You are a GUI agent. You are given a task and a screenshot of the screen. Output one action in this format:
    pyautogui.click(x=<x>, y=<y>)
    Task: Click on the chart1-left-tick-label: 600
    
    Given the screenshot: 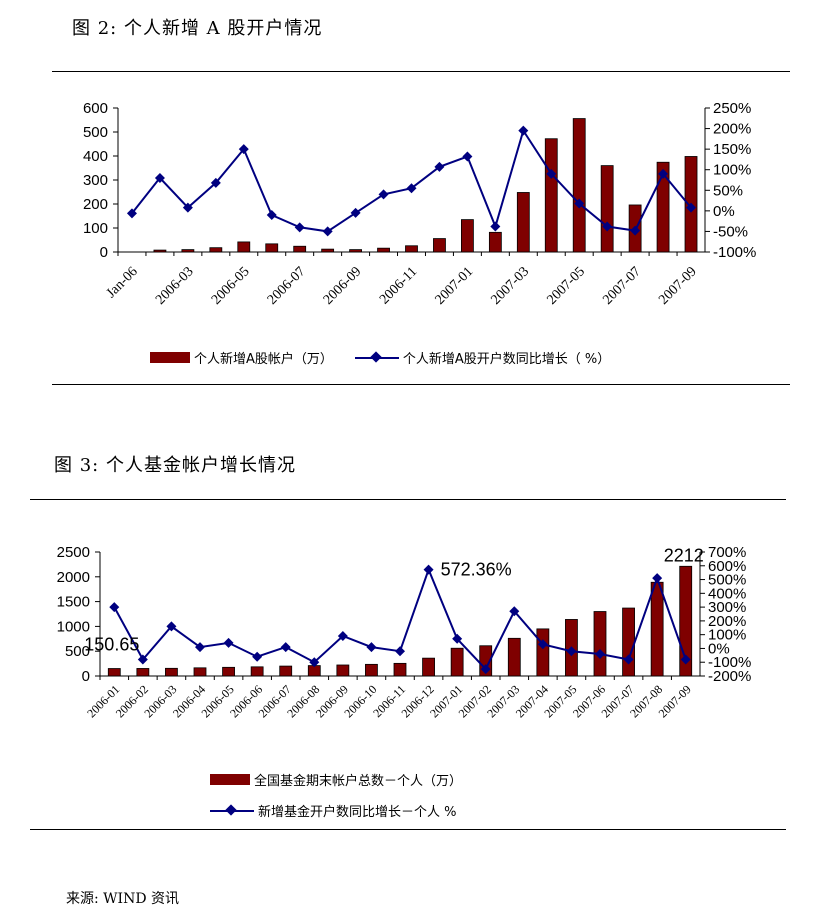 What is the action you would take?
    pyautogui.click(x=95, y=108)
    